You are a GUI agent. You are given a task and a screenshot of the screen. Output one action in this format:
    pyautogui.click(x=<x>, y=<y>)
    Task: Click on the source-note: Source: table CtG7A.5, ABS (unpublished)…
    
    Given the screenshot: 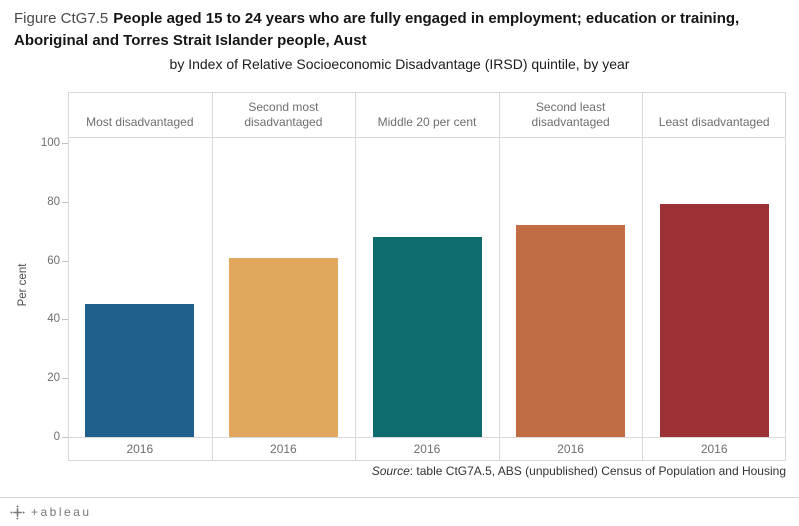 What is the action you would take?
    pyautogui.click(x=579, y=471)
    